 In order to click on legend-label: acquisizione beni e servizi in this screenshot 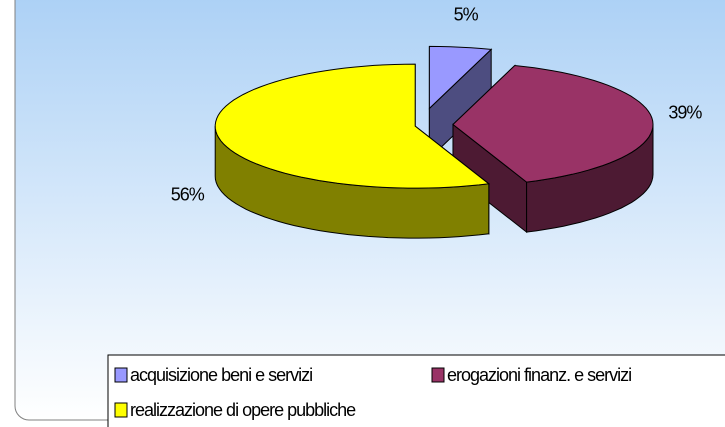, I will do `click(221, 375)`.